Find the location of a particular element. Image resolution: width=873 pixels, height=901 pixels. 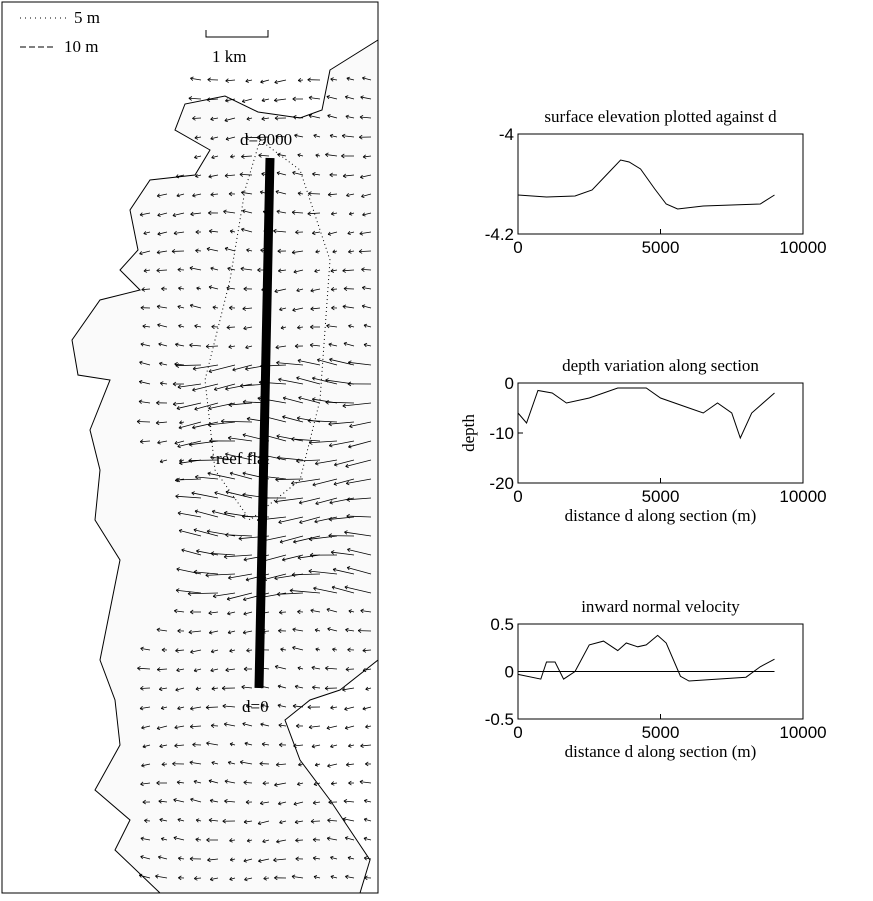

axes-frame is located at coordinates (660, 184).